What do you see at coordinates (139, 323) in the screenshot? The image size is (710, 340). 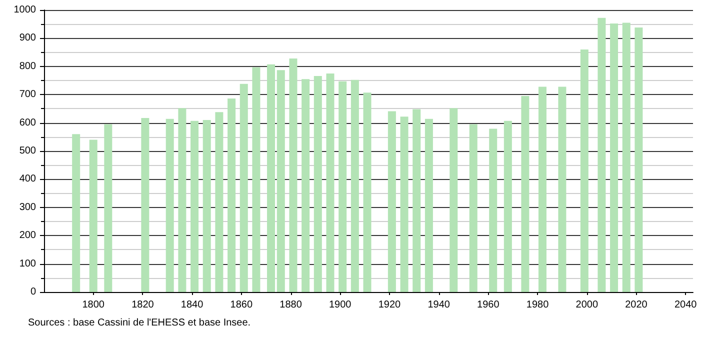 I see `source-note: Sources : base Cassini de l'EHESS et base Insee.` at bounding box center [139, 323].